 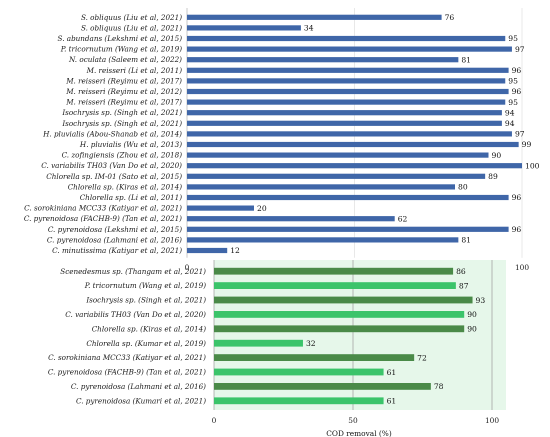 What do you see at coordinates (214, 420) in the screenshot?
I see `cod-tick-label: 0` at bounding box center [214, 420].